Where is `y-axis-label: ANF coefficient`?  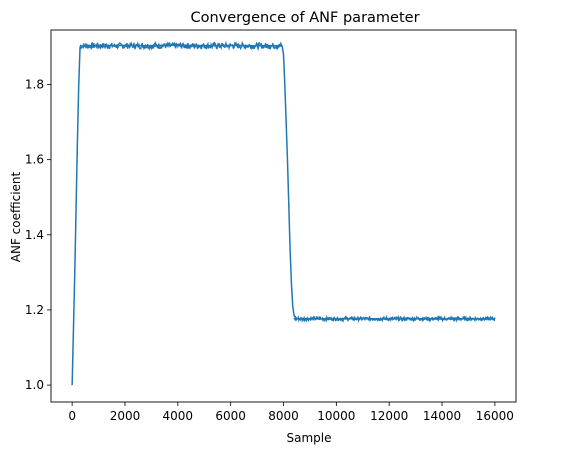 y-axis-label: ANF coefficient is located at coordinates (16, 216).